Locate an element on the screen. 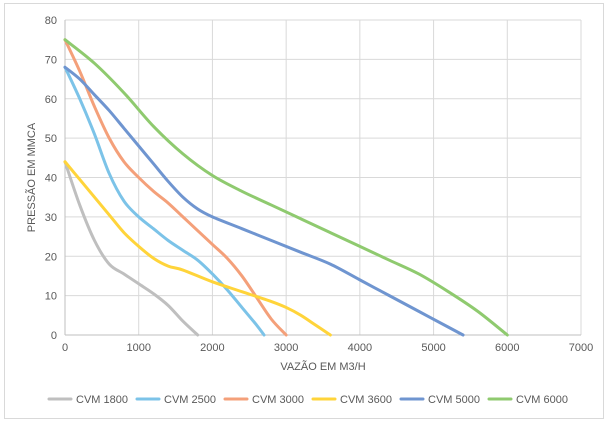 The height and width of the screenshot is (425, 610). y-tick-label: 60 is located at coordinates (51, 100).